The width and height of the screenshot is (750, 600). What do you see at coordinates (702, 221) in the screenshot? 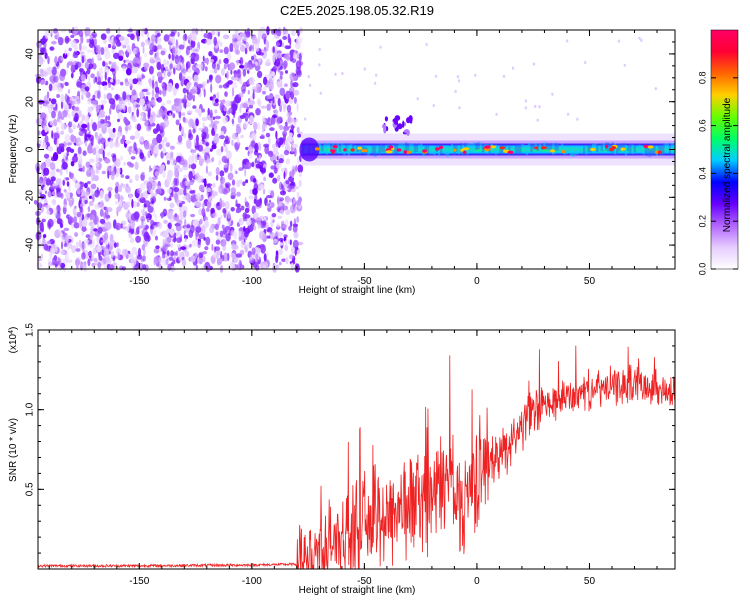
I see `colorbar-tick-label: 0.2` at bounding box center [702, 221].